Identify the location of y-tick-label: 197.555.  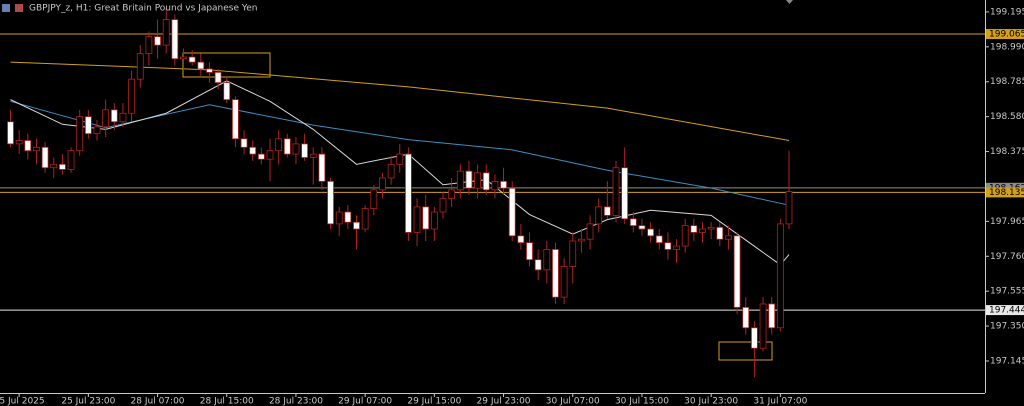
(1007, 292).